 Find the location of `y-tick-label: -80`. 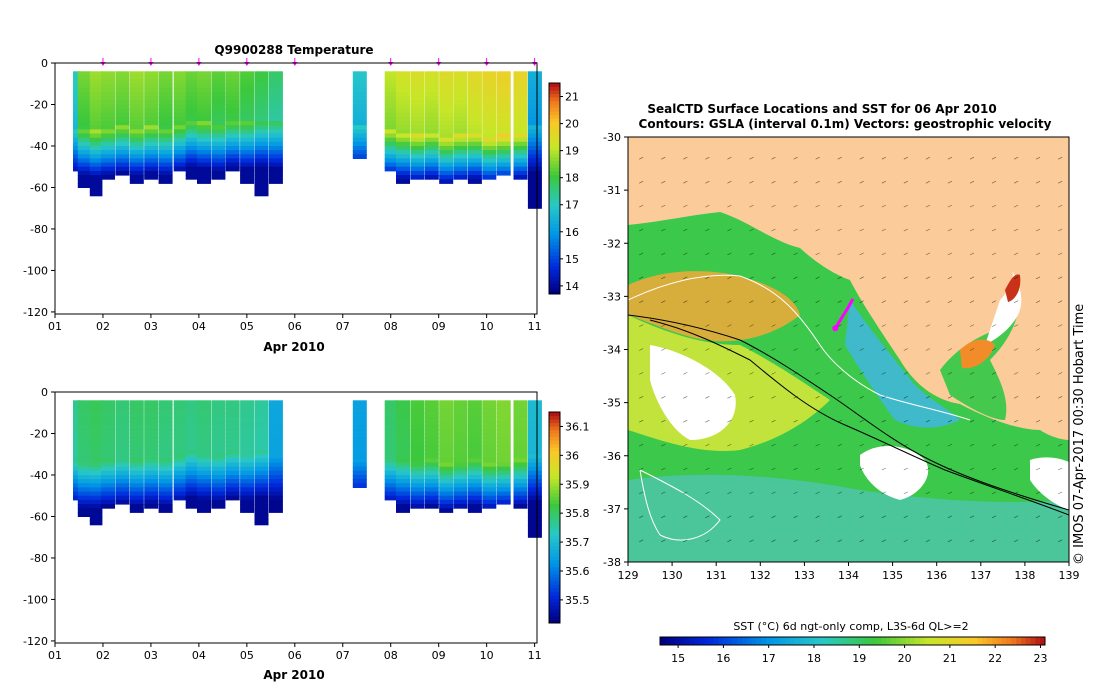

y-tick-label: -80 is located at coordinates (39, 558).